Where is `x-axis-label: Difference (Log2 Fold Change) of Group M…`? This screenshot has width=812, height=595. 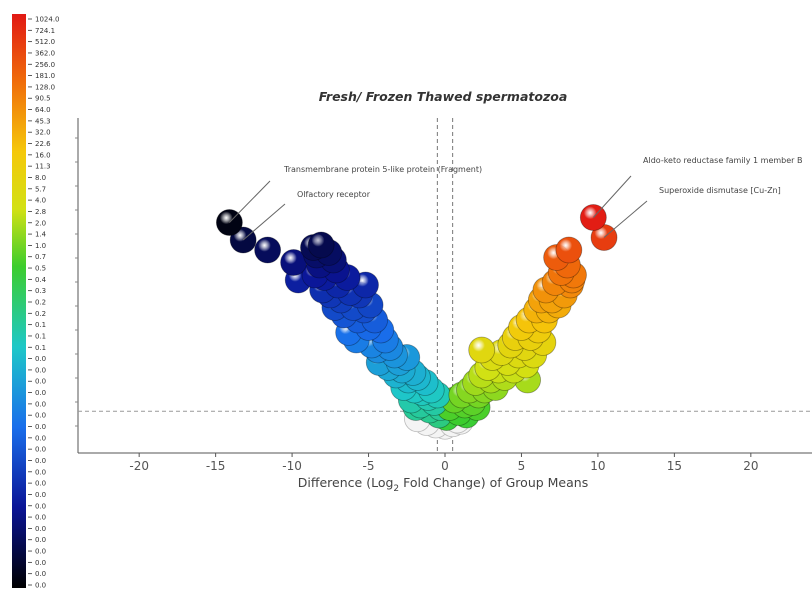
x-axis-label: Difference (Log2 Fold Change) of Group M… is located at coordinates (443, 484).